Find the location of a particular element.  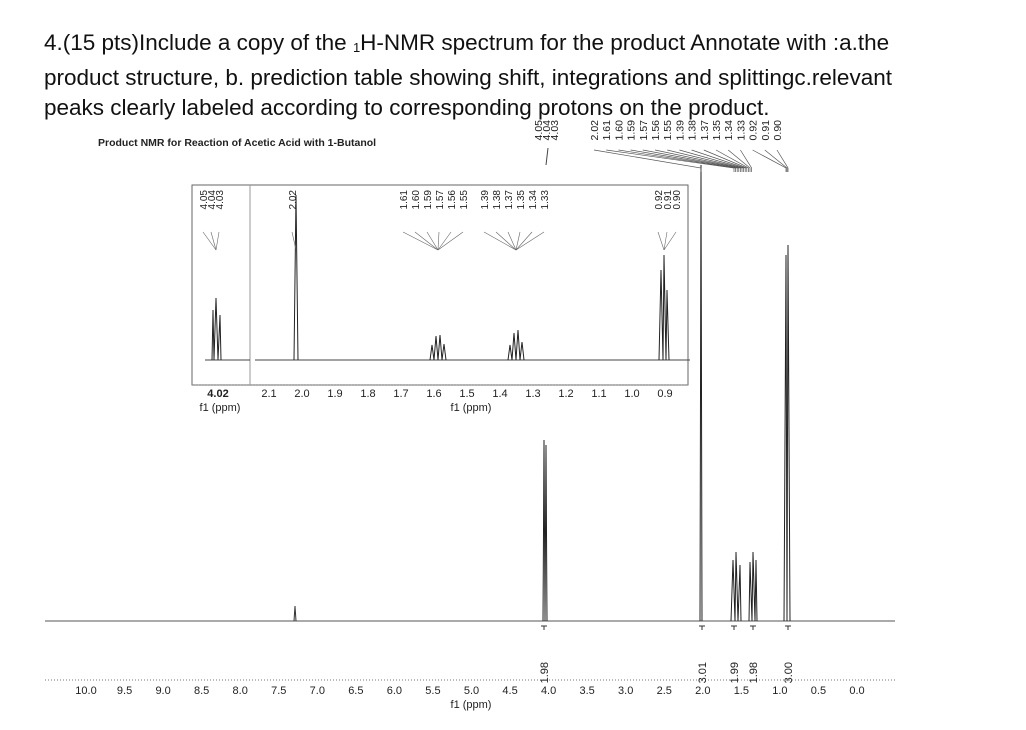

tick-label: 4.0 is located at coordinates (548, 691).